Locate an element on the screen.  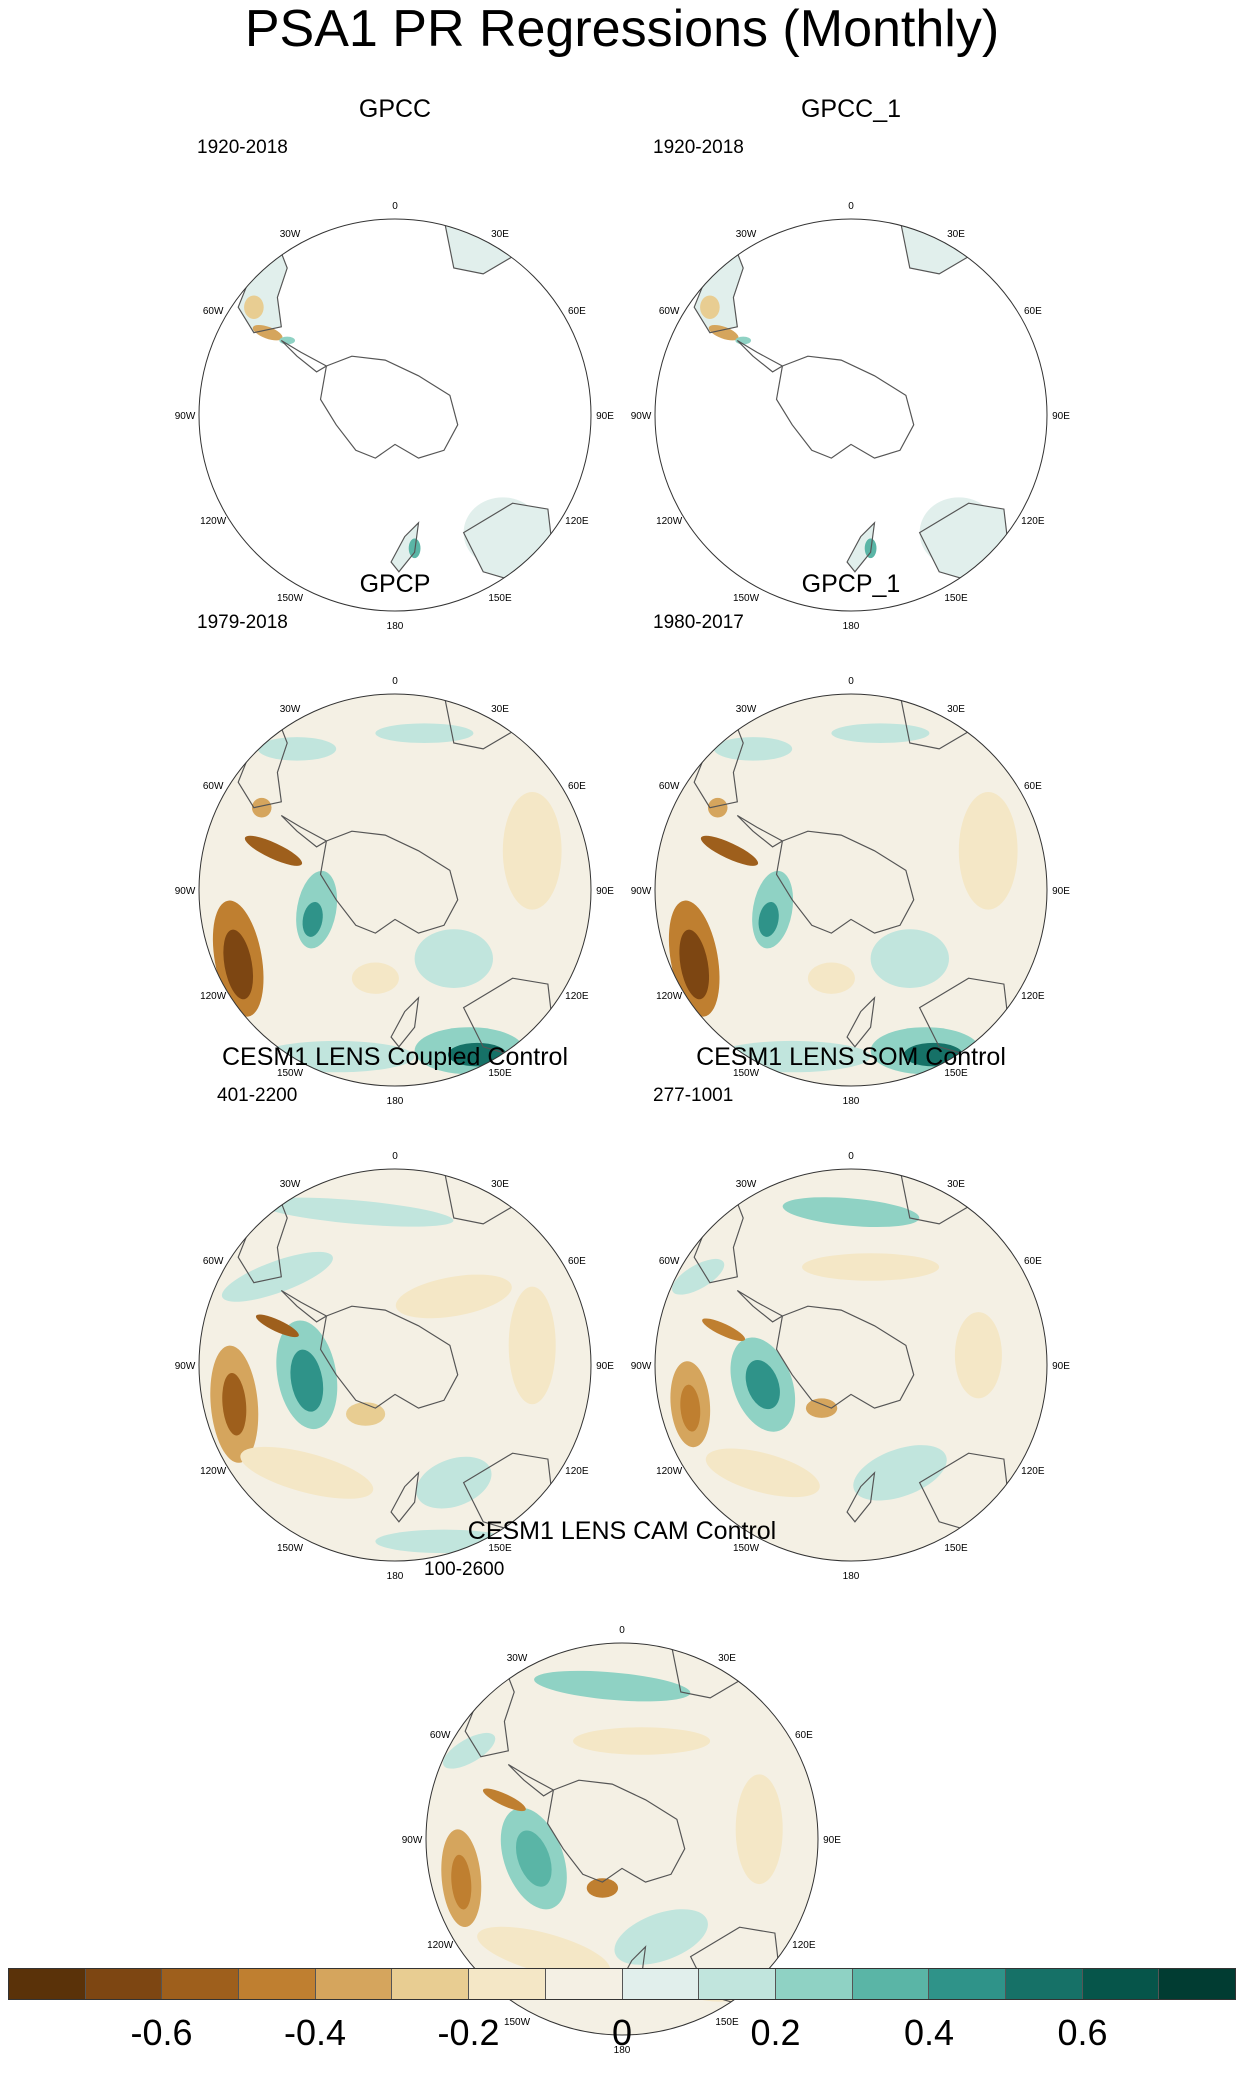
panel-years: 401-2200 is located at coordinates (257, 1095).